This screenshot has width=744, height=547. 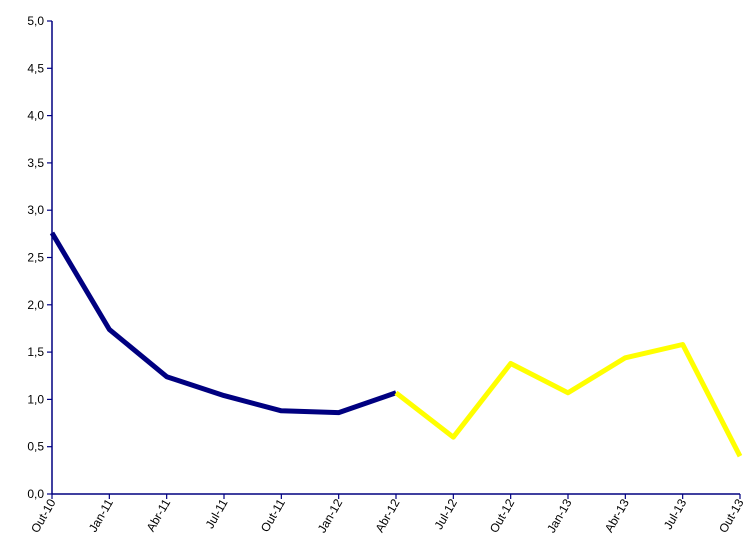 What do you see at coordinates (101, 515) in the screenshot?
I see `x-tick-label: Jan-11` at bounding box center [101, 515].